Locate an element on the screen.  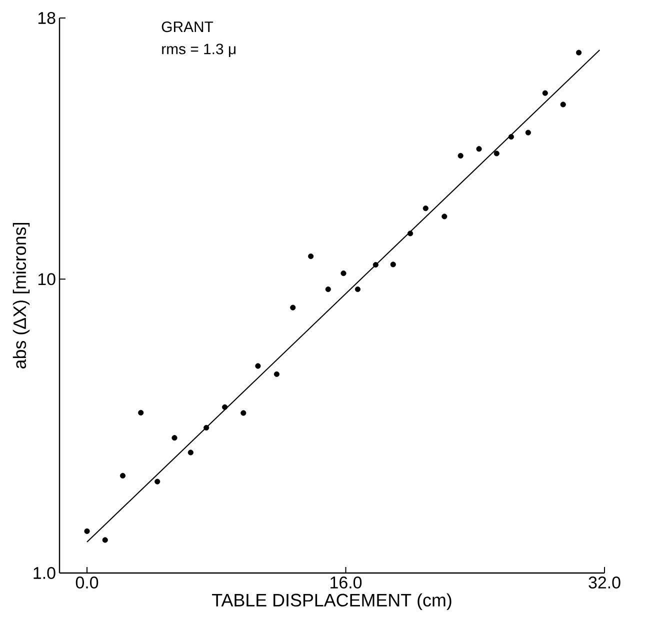
y-tick-label: 10 is located at coordinates (47, 279).